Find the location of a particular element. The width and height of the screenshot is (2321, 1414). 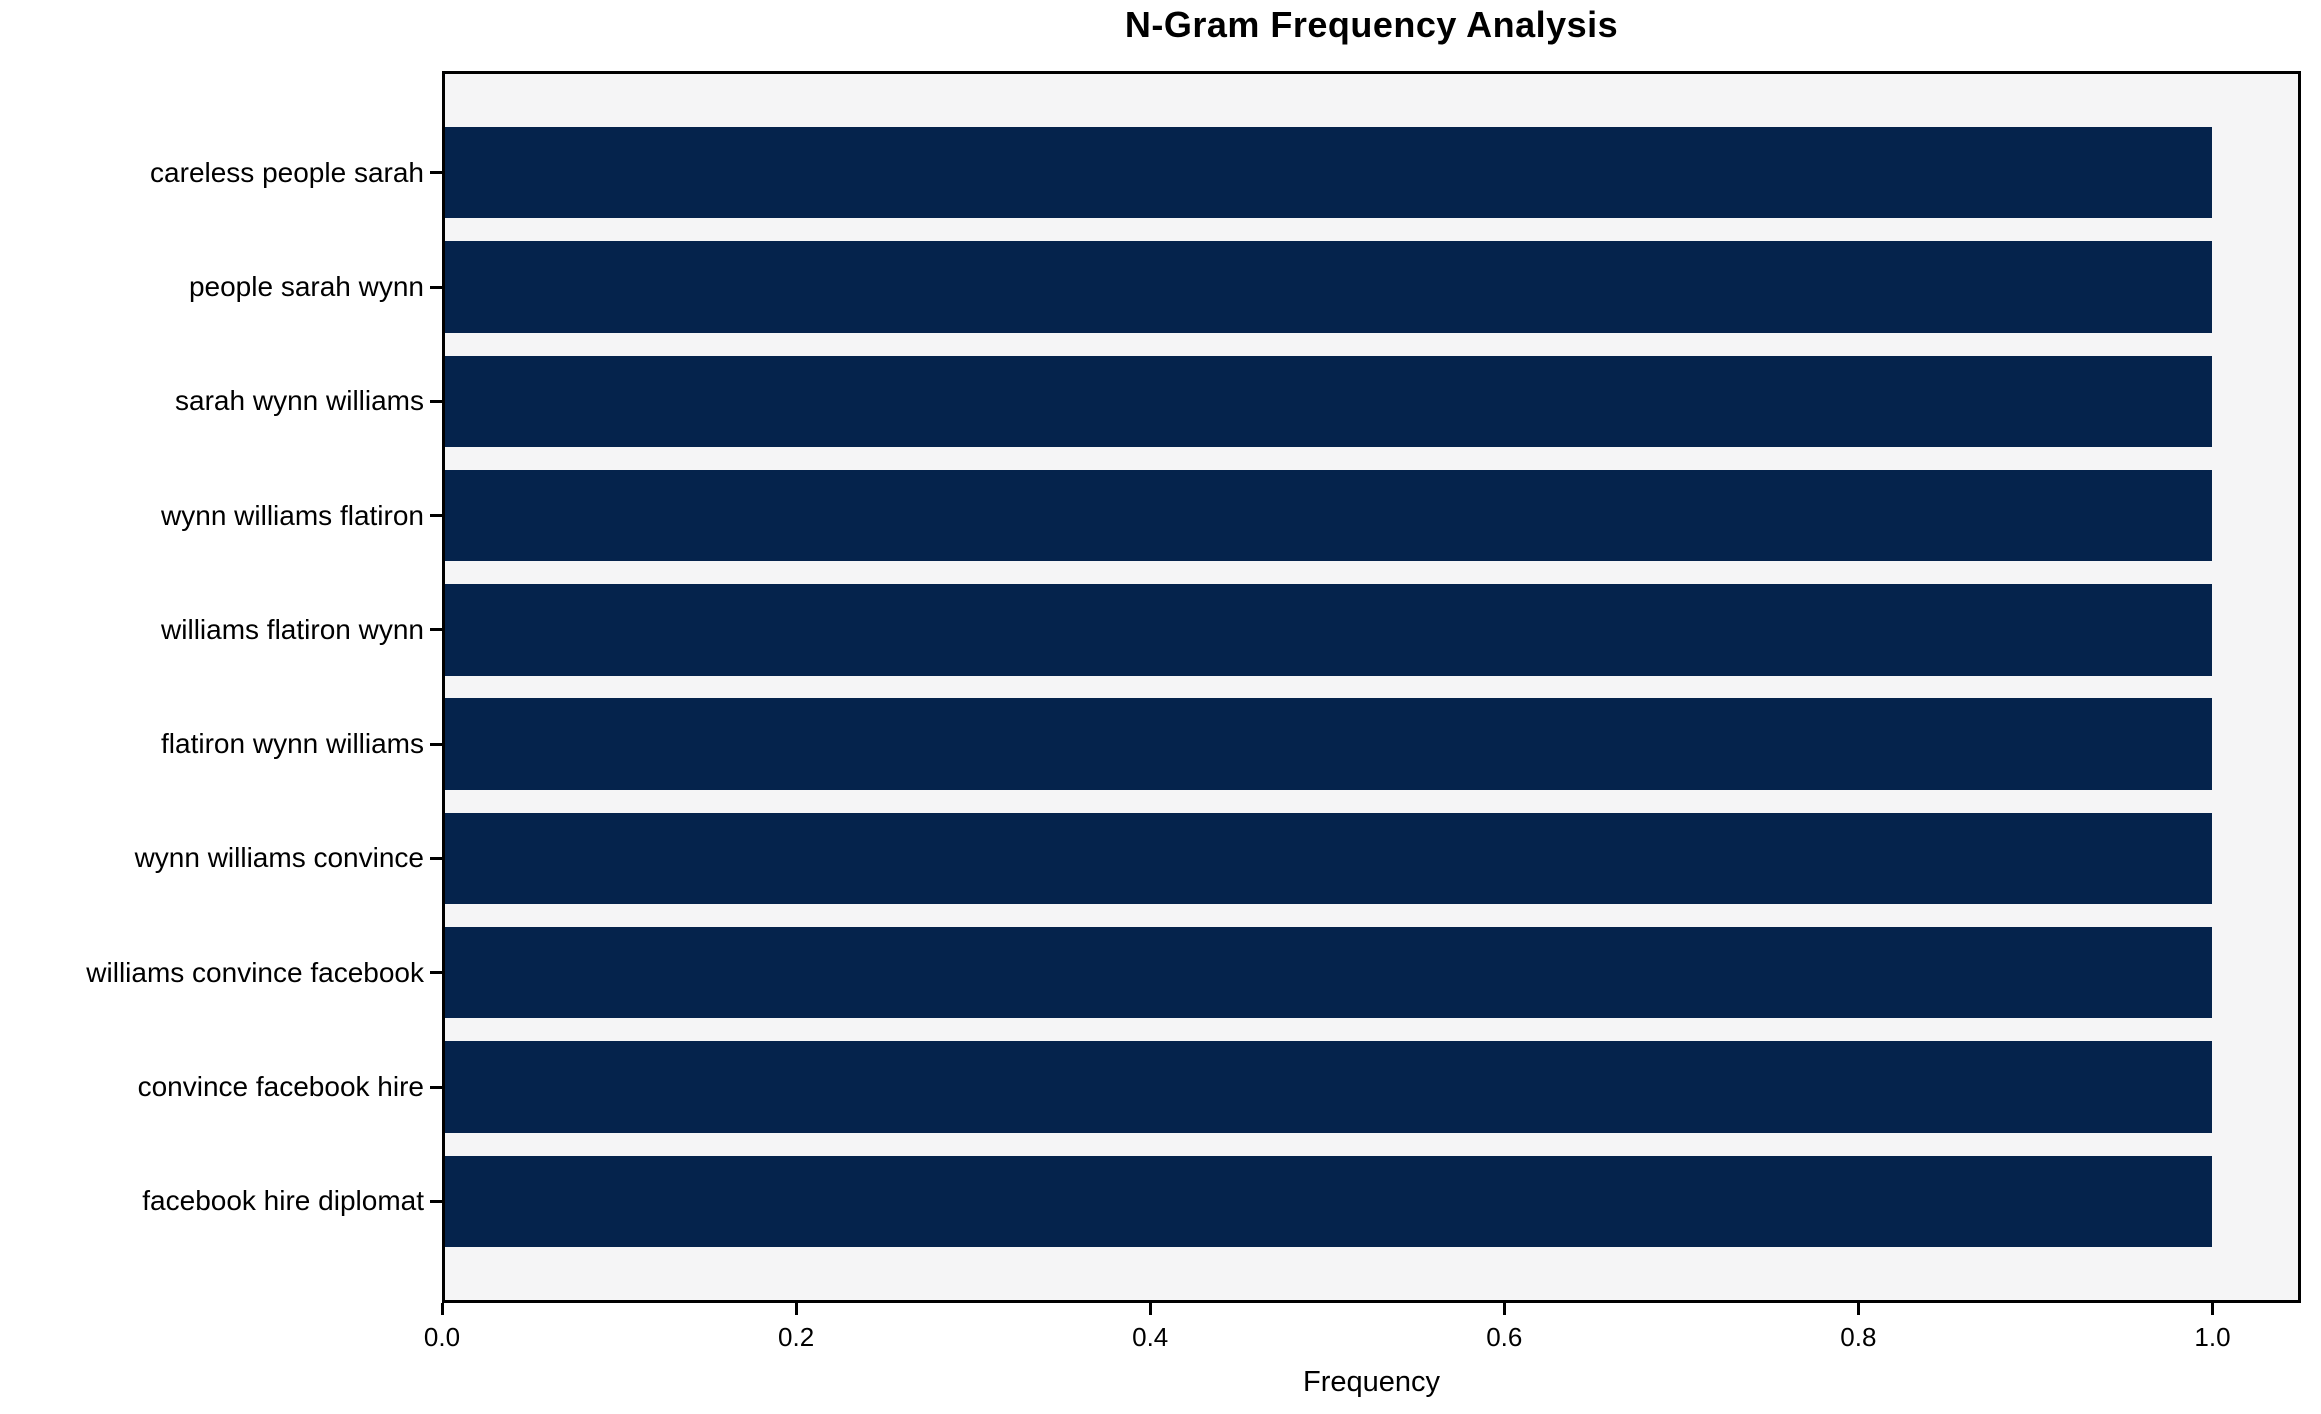

y-tick-label: convince facebook hire is located at coordinates (280, 1086).